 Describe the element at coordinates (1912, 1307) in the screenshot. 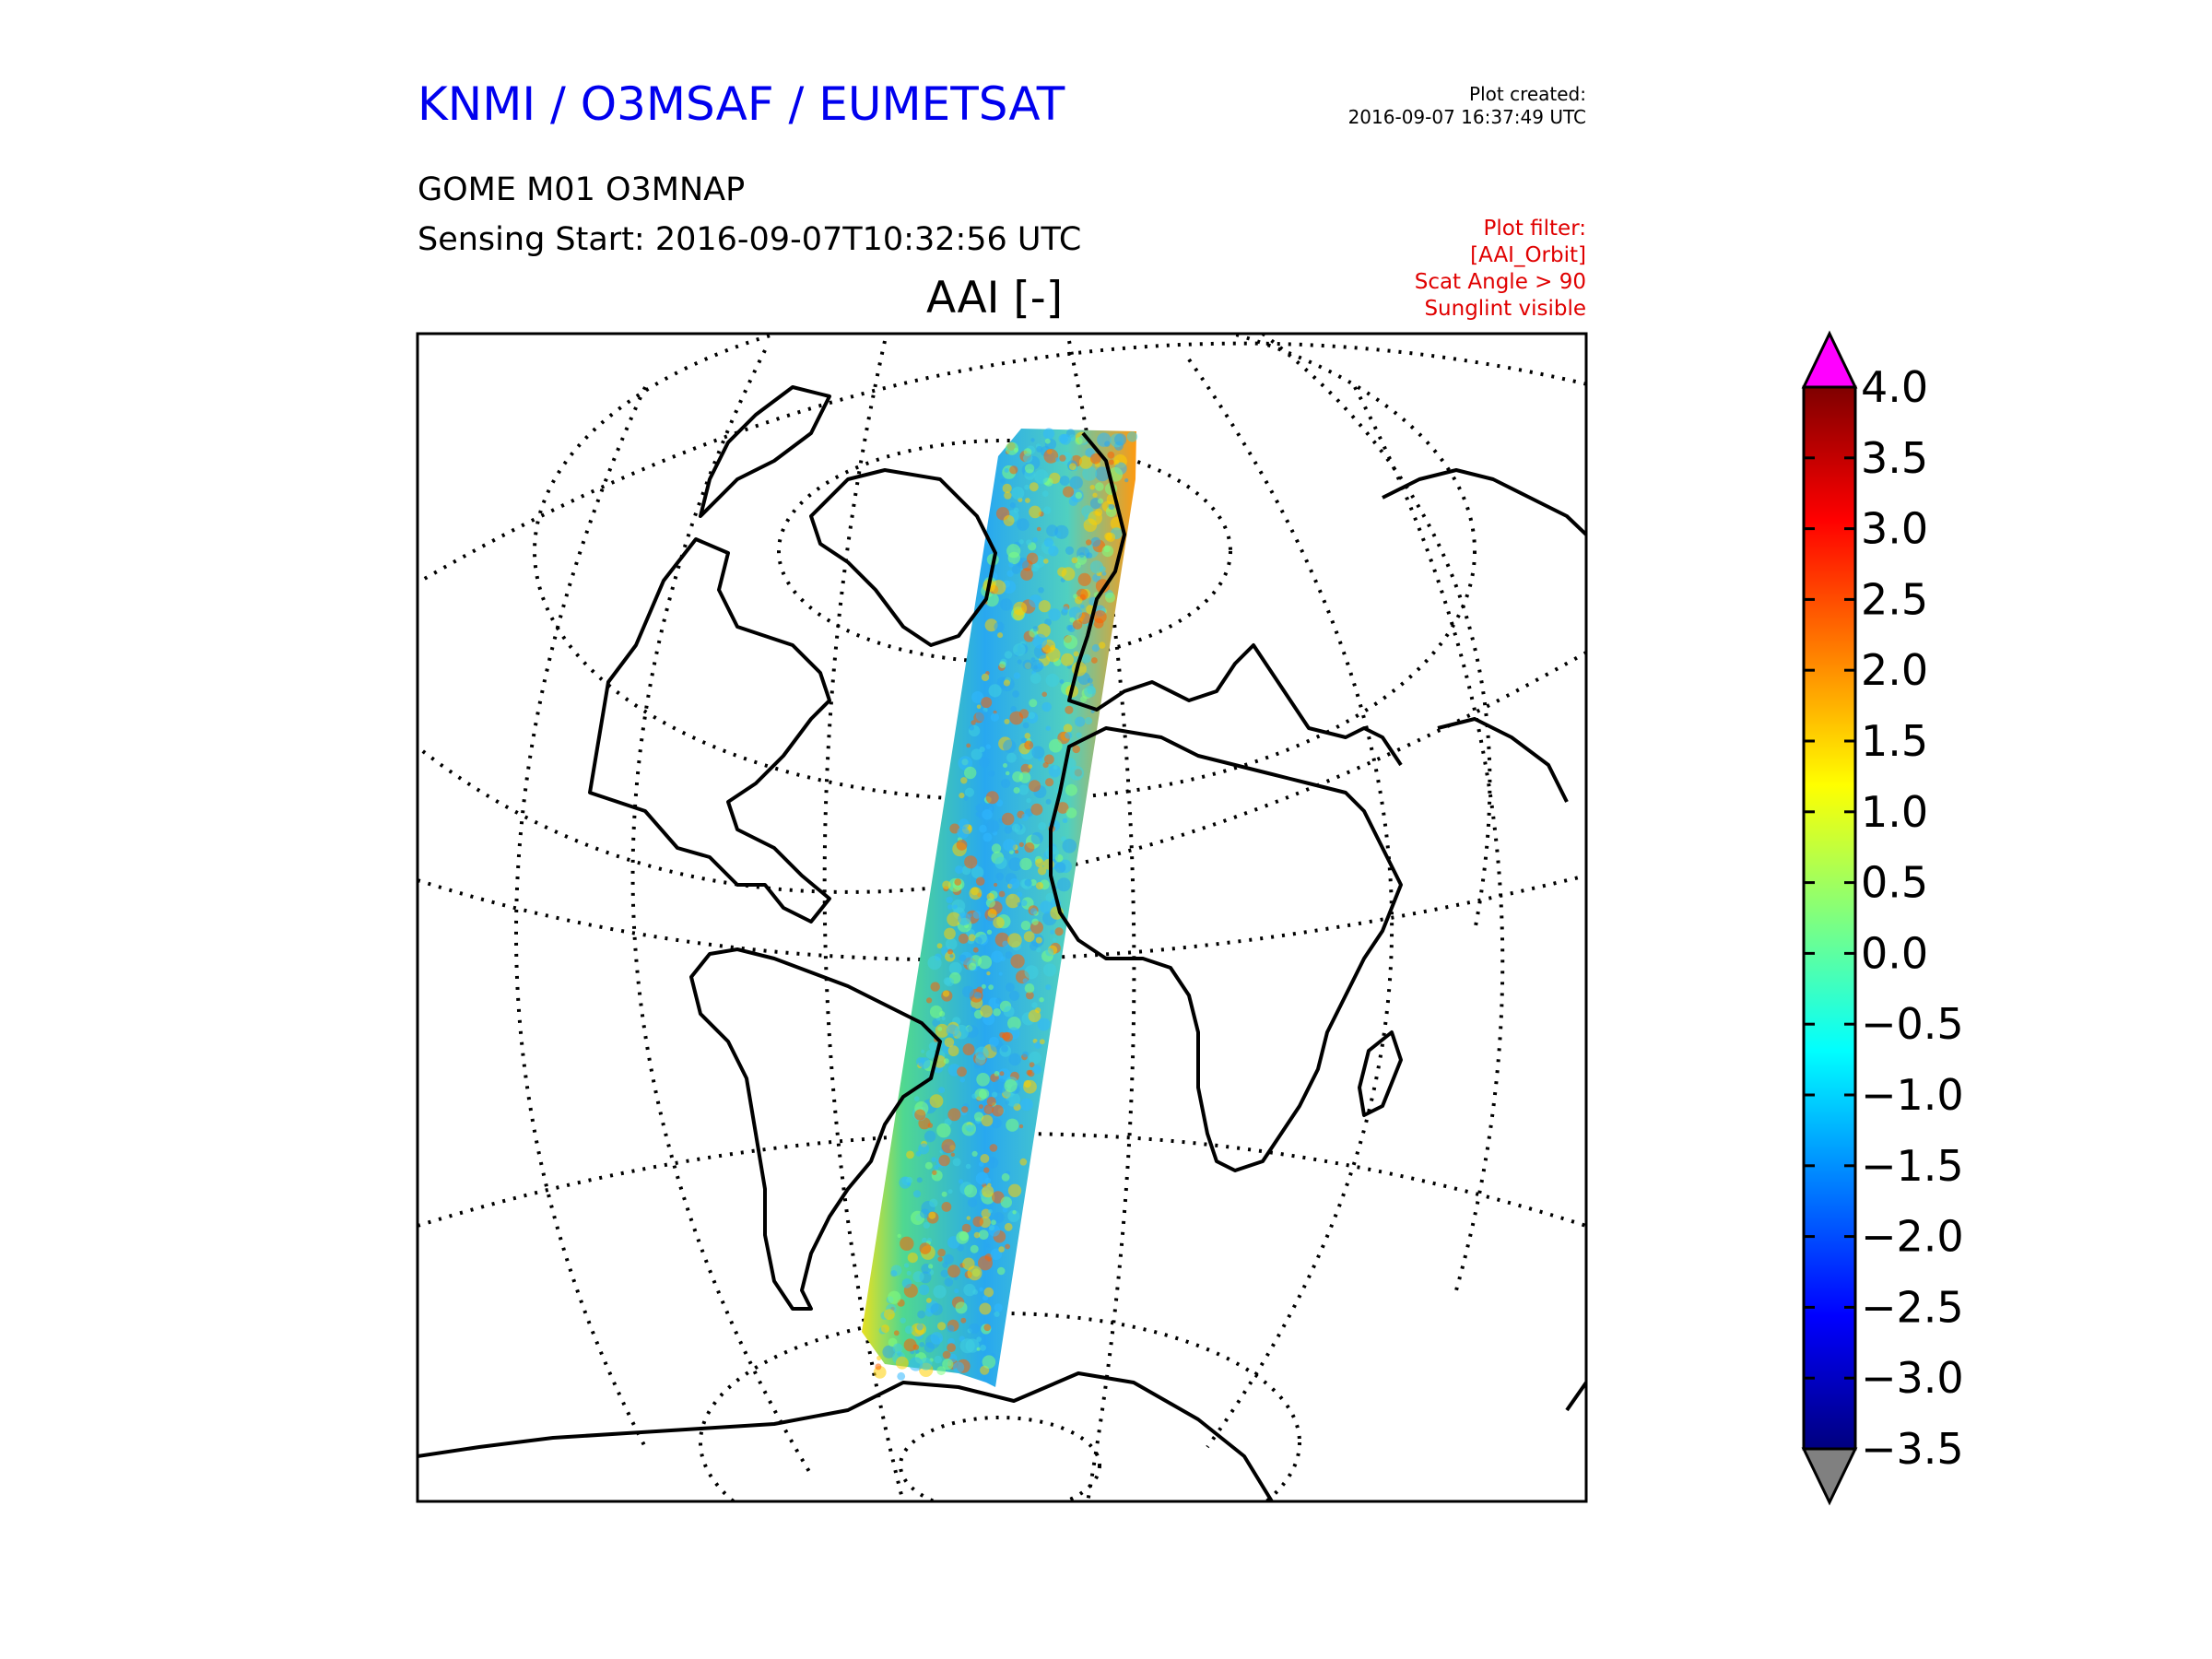

I see `colorbar-tick-label: −2.5` at that location.